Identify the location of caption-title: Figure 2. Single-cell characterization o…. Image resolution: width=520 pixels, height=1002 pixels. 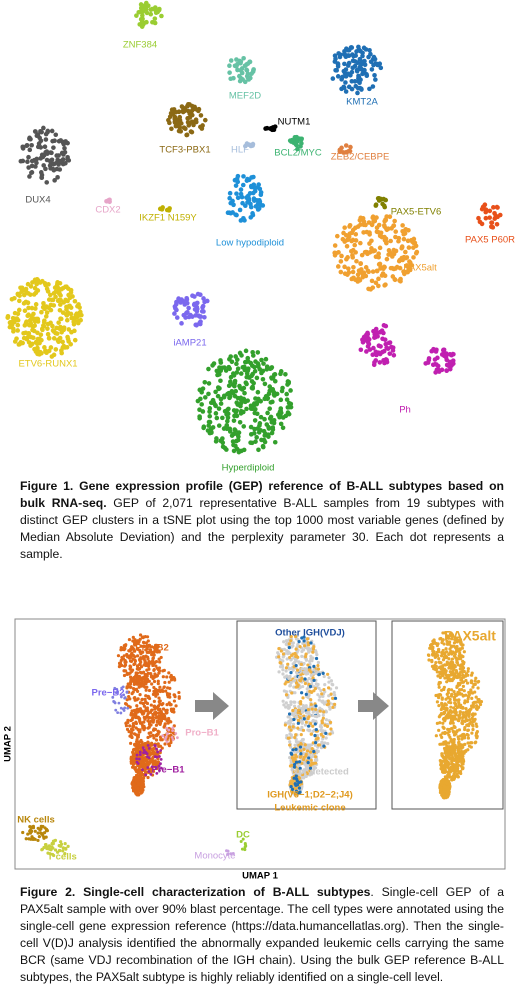
(195, 892).